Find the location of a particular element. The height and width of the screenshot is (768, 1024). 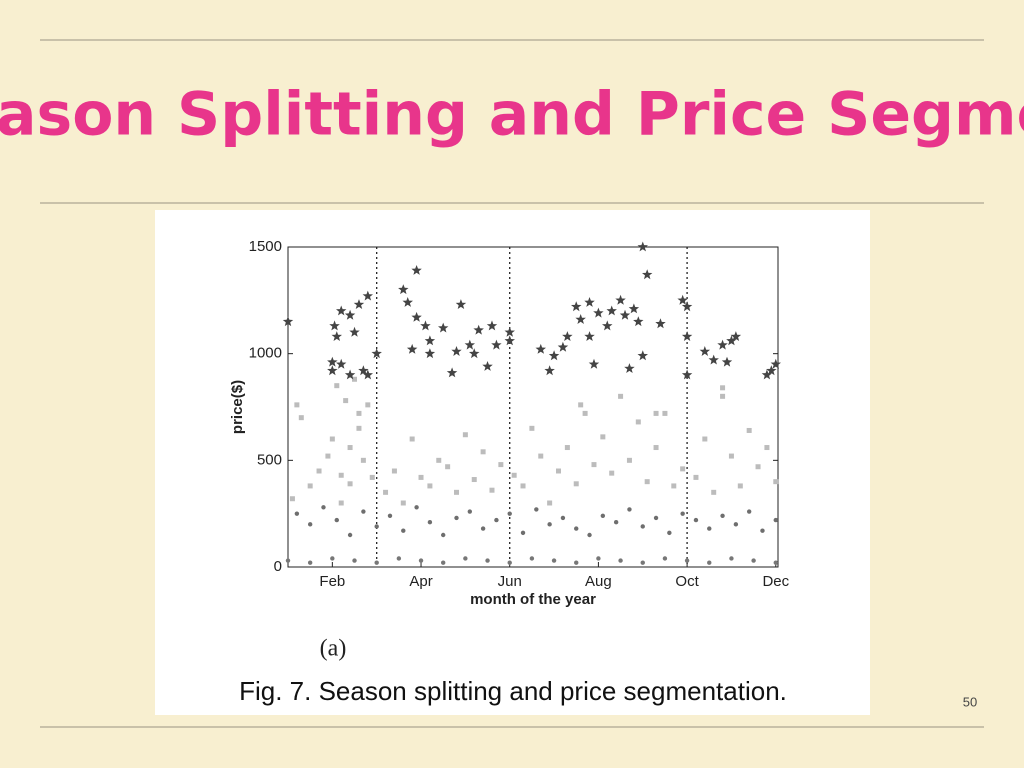

y-axis-label: price($) is located at coordinates (237, 407).